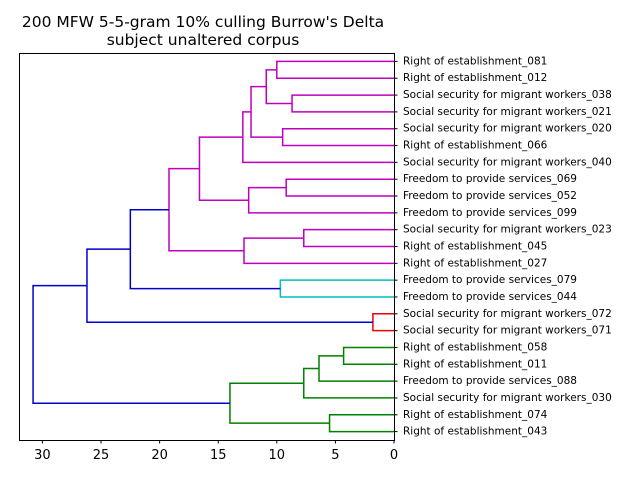 This screenshot has width=640, height=480. What do you see at coordinates (507, 112) in the screenshot?
I see `leaf-label: Social security for migrant workers_021` at bounding box center [507, 112].